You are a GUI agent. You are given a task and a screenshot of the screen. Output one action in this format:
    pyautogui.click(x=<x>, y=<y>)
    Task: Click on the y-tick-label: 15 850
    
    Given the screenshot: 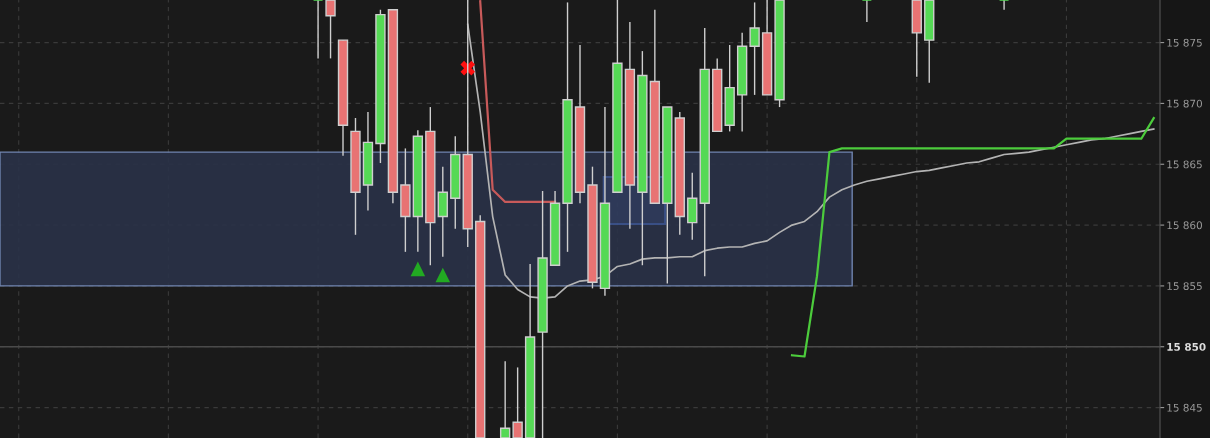 What is the action you would take?
    pyautogui.click(x=1186, y=346)
    